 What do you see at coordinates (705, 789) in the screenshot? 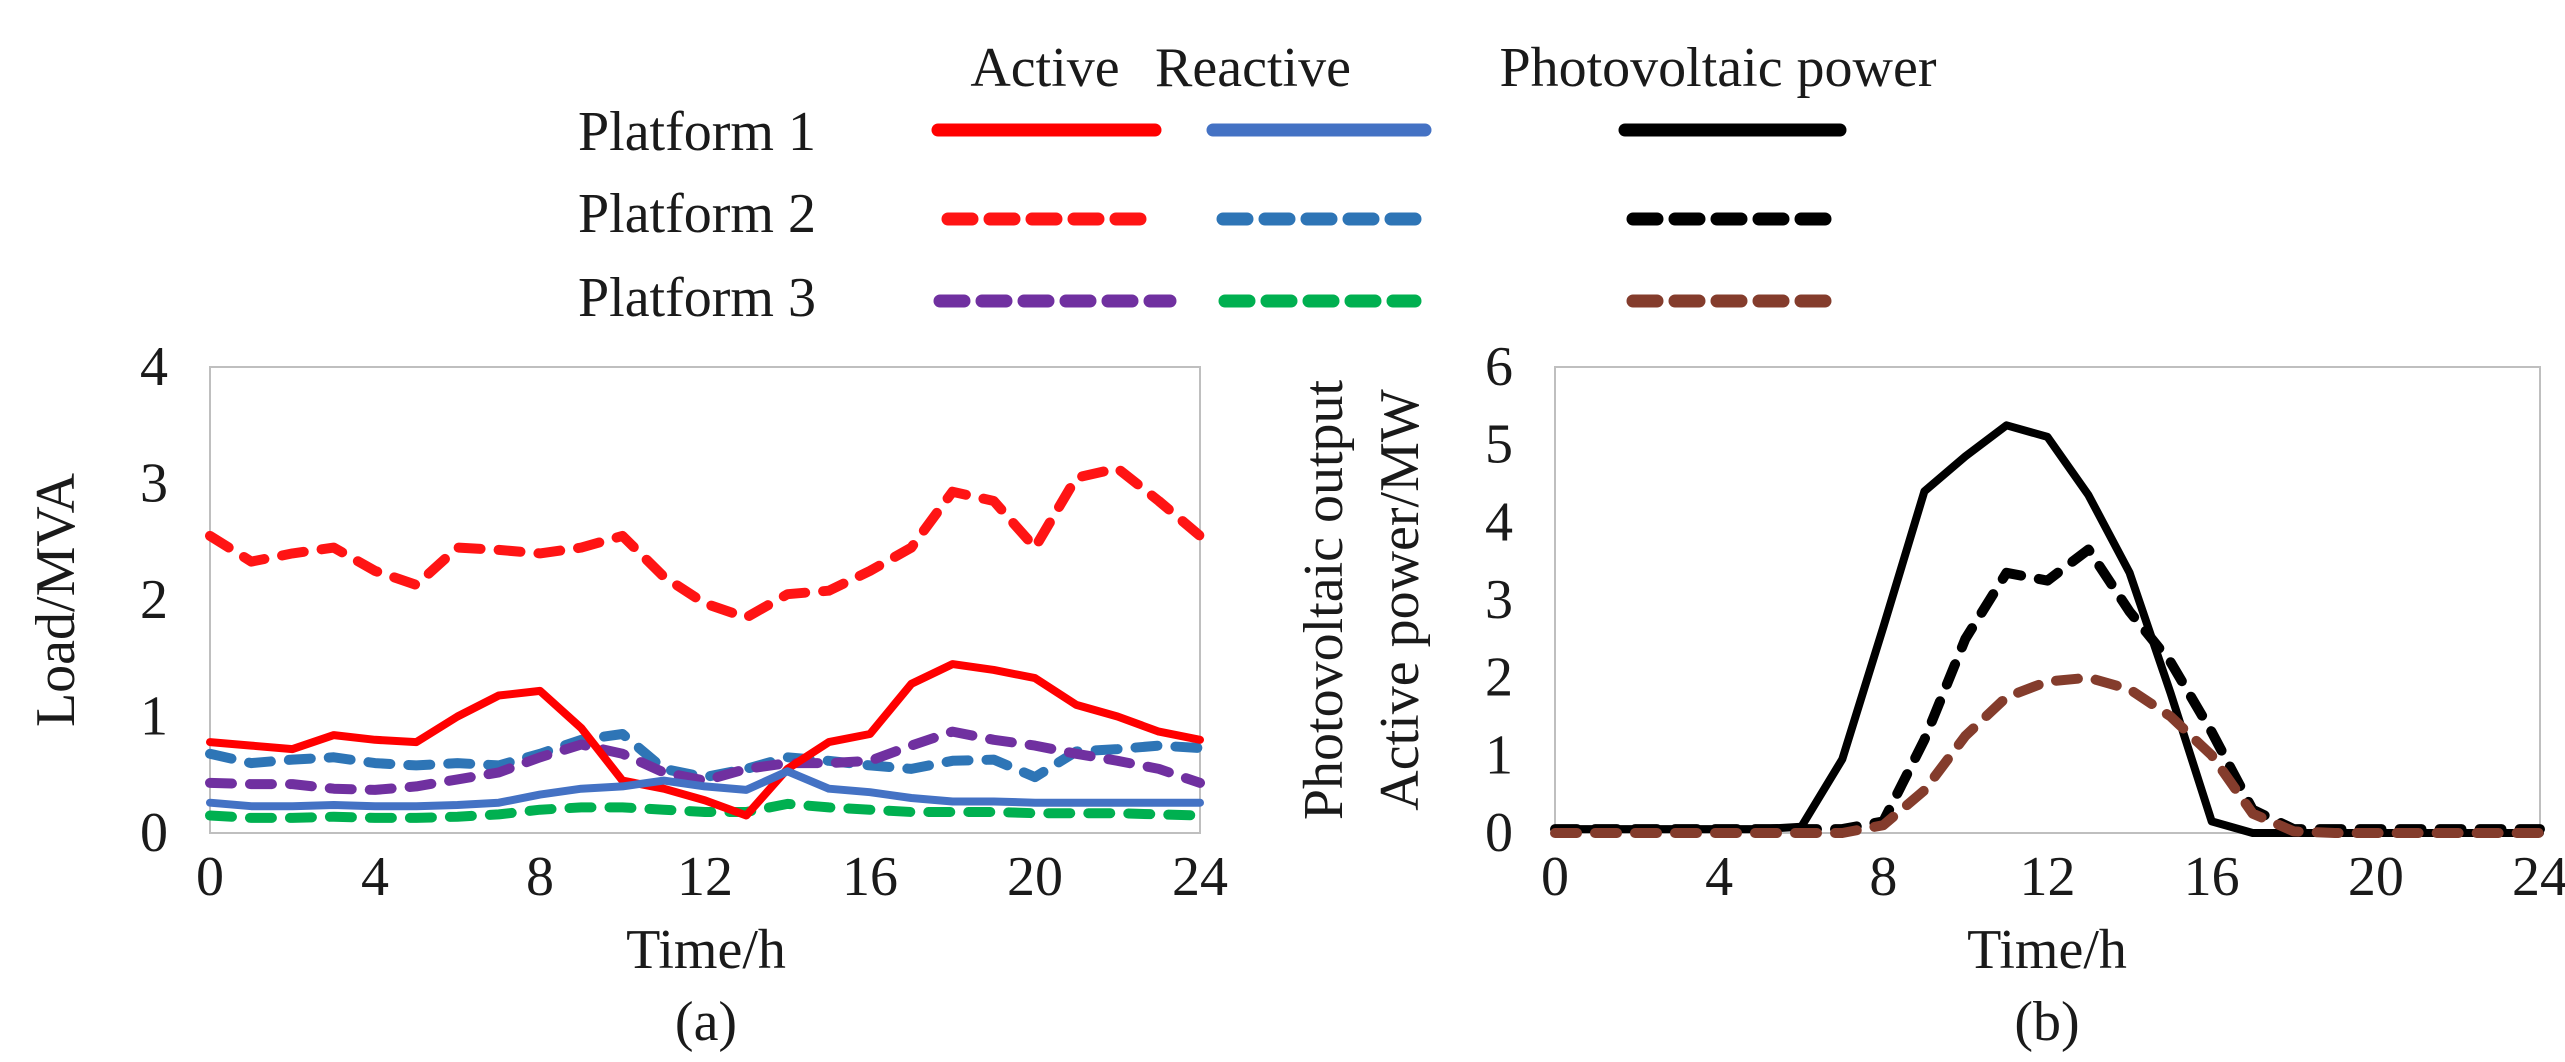
I see `chart-a-series-platform-1-reactive` at bounding box center [705, 789].